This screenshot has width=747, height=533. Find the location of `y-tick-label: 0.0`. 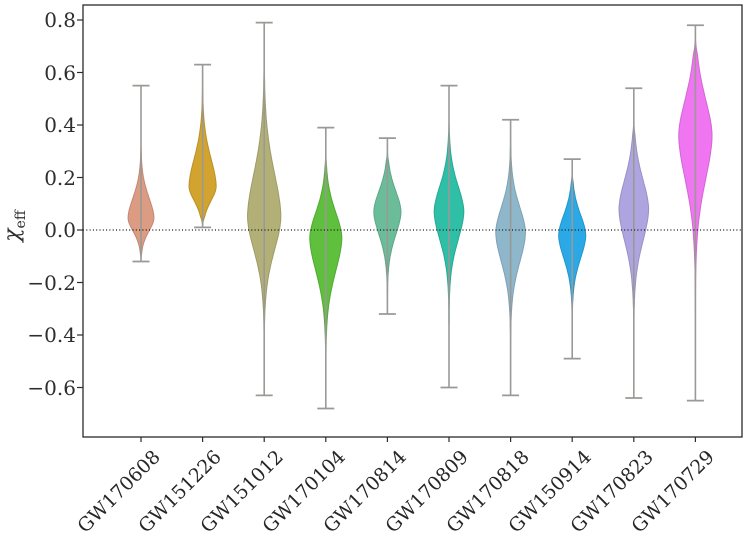

y-tick-label: 0.0 is located at coordinates (60, 230).